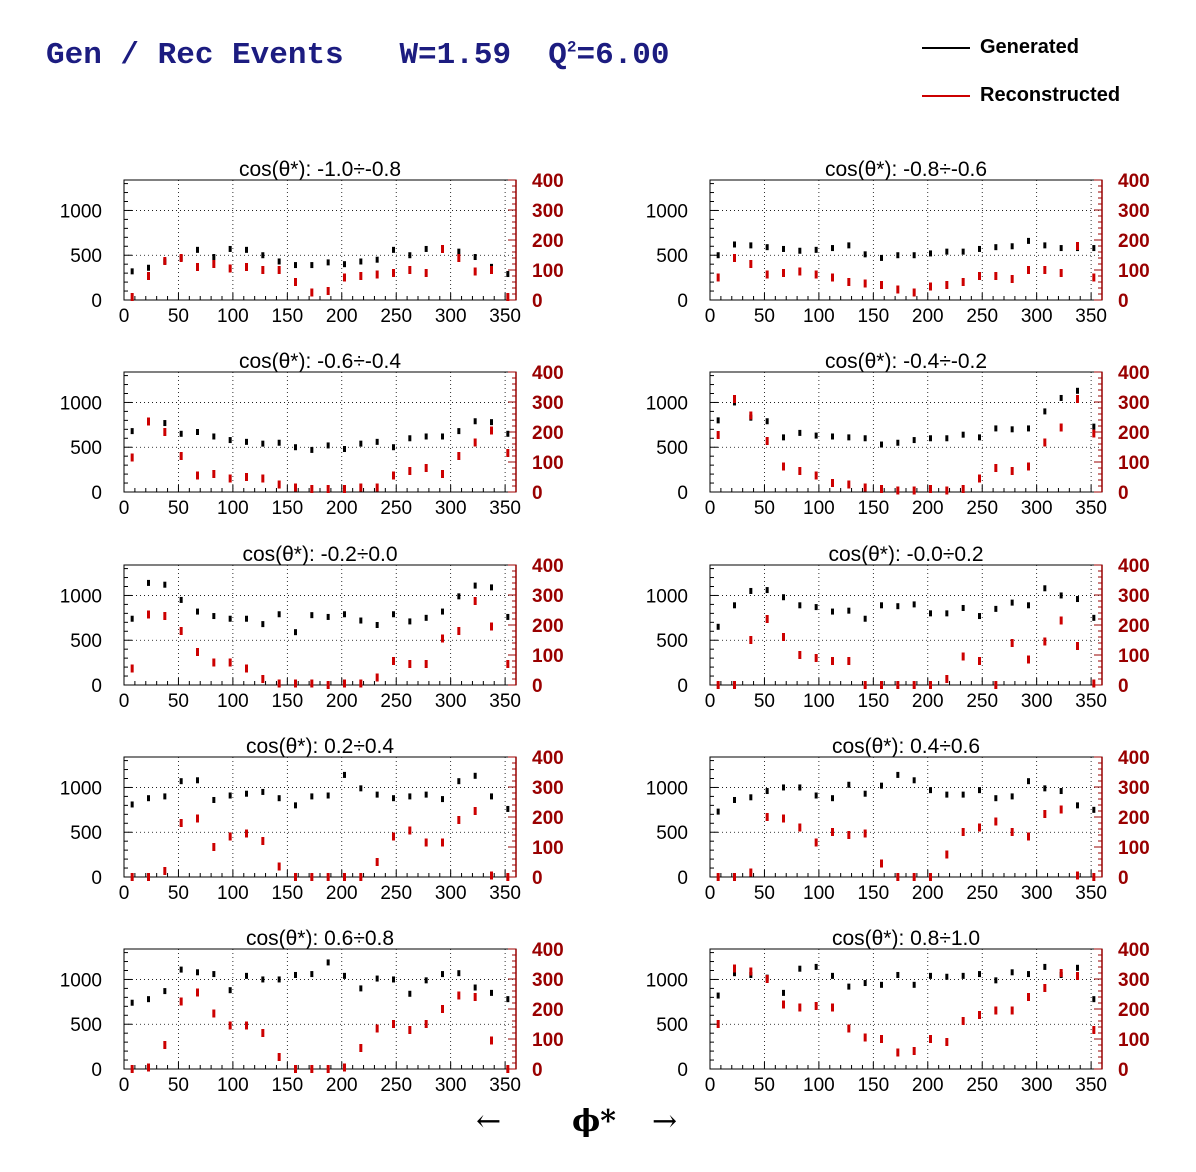 This screenshot has height=1172, width=1196. What do you see at coordinates (1134, 980) in the screenshot?
I see `panel-10-right-tick-label: 300` at bounding box center [1134, 980].